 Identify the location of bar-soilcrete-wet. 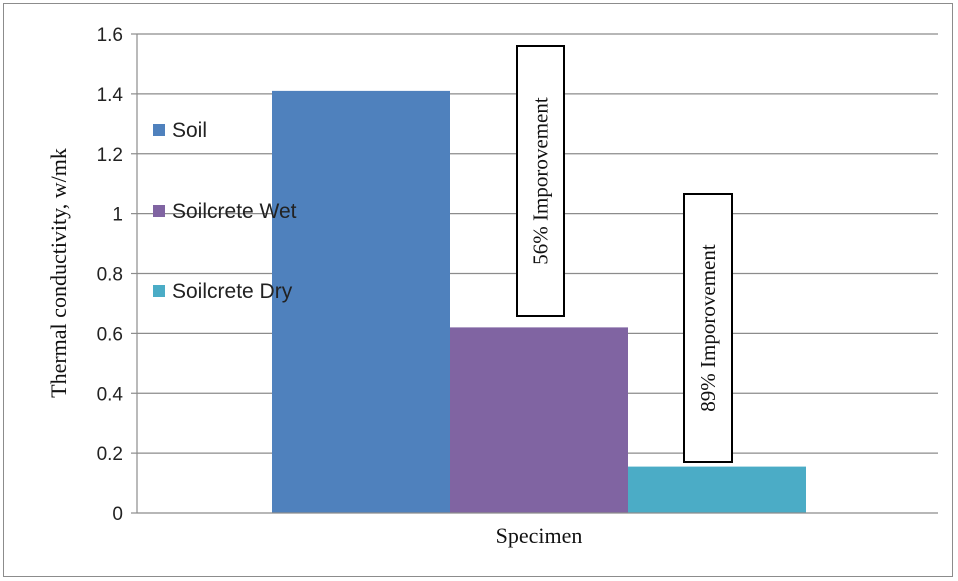
(539, 420).